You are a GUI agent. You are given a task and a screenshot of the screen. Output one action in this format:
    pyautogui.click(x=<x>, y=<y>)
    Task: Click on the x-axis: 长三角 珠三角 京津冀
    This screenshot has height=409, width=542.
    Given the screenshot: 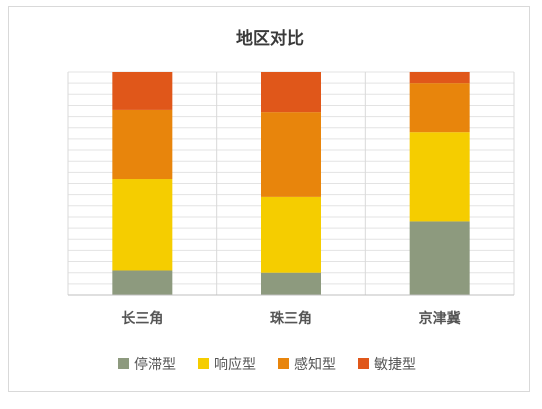 What is the action you would take?
    pyautogui.click(x=291, y=310)
    